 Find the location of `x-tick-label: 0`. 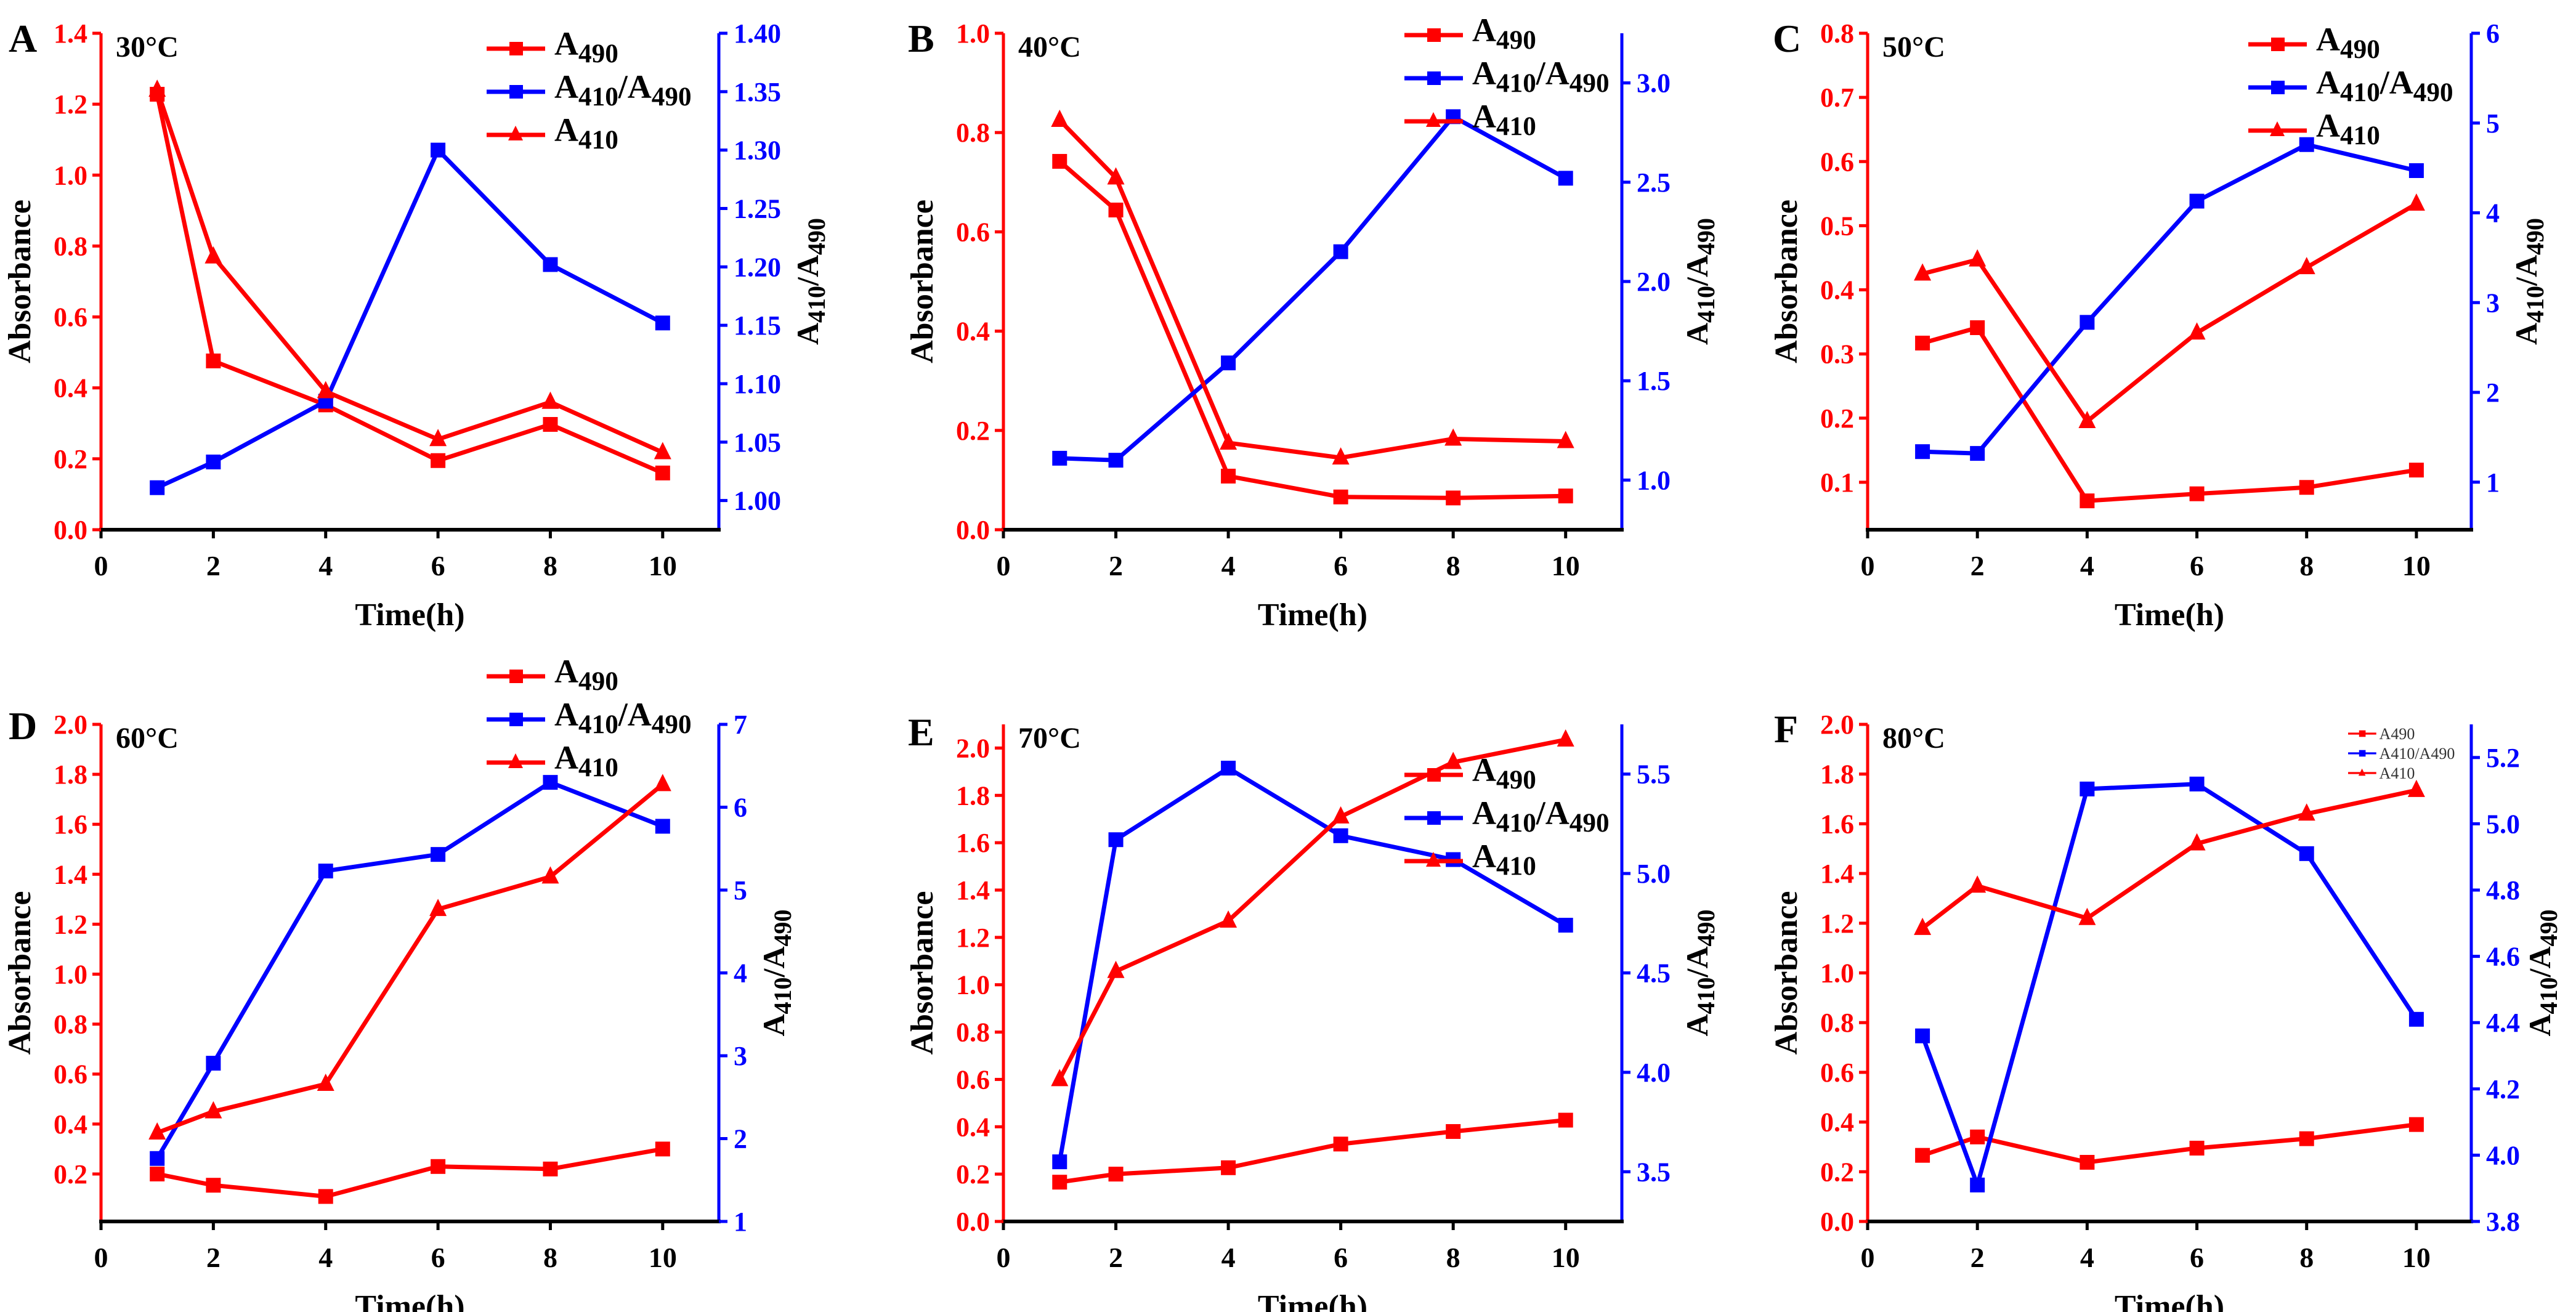

x-tick-label: 0 is located at coordinates (101, 1257).